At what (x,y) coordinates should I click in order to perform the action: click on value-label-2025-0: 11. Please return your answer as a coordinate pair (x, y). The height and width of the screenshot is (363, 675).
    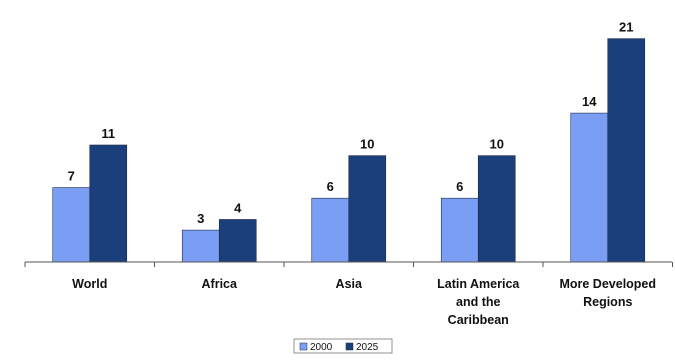
    Looking at the image, I should click on (108, 133).